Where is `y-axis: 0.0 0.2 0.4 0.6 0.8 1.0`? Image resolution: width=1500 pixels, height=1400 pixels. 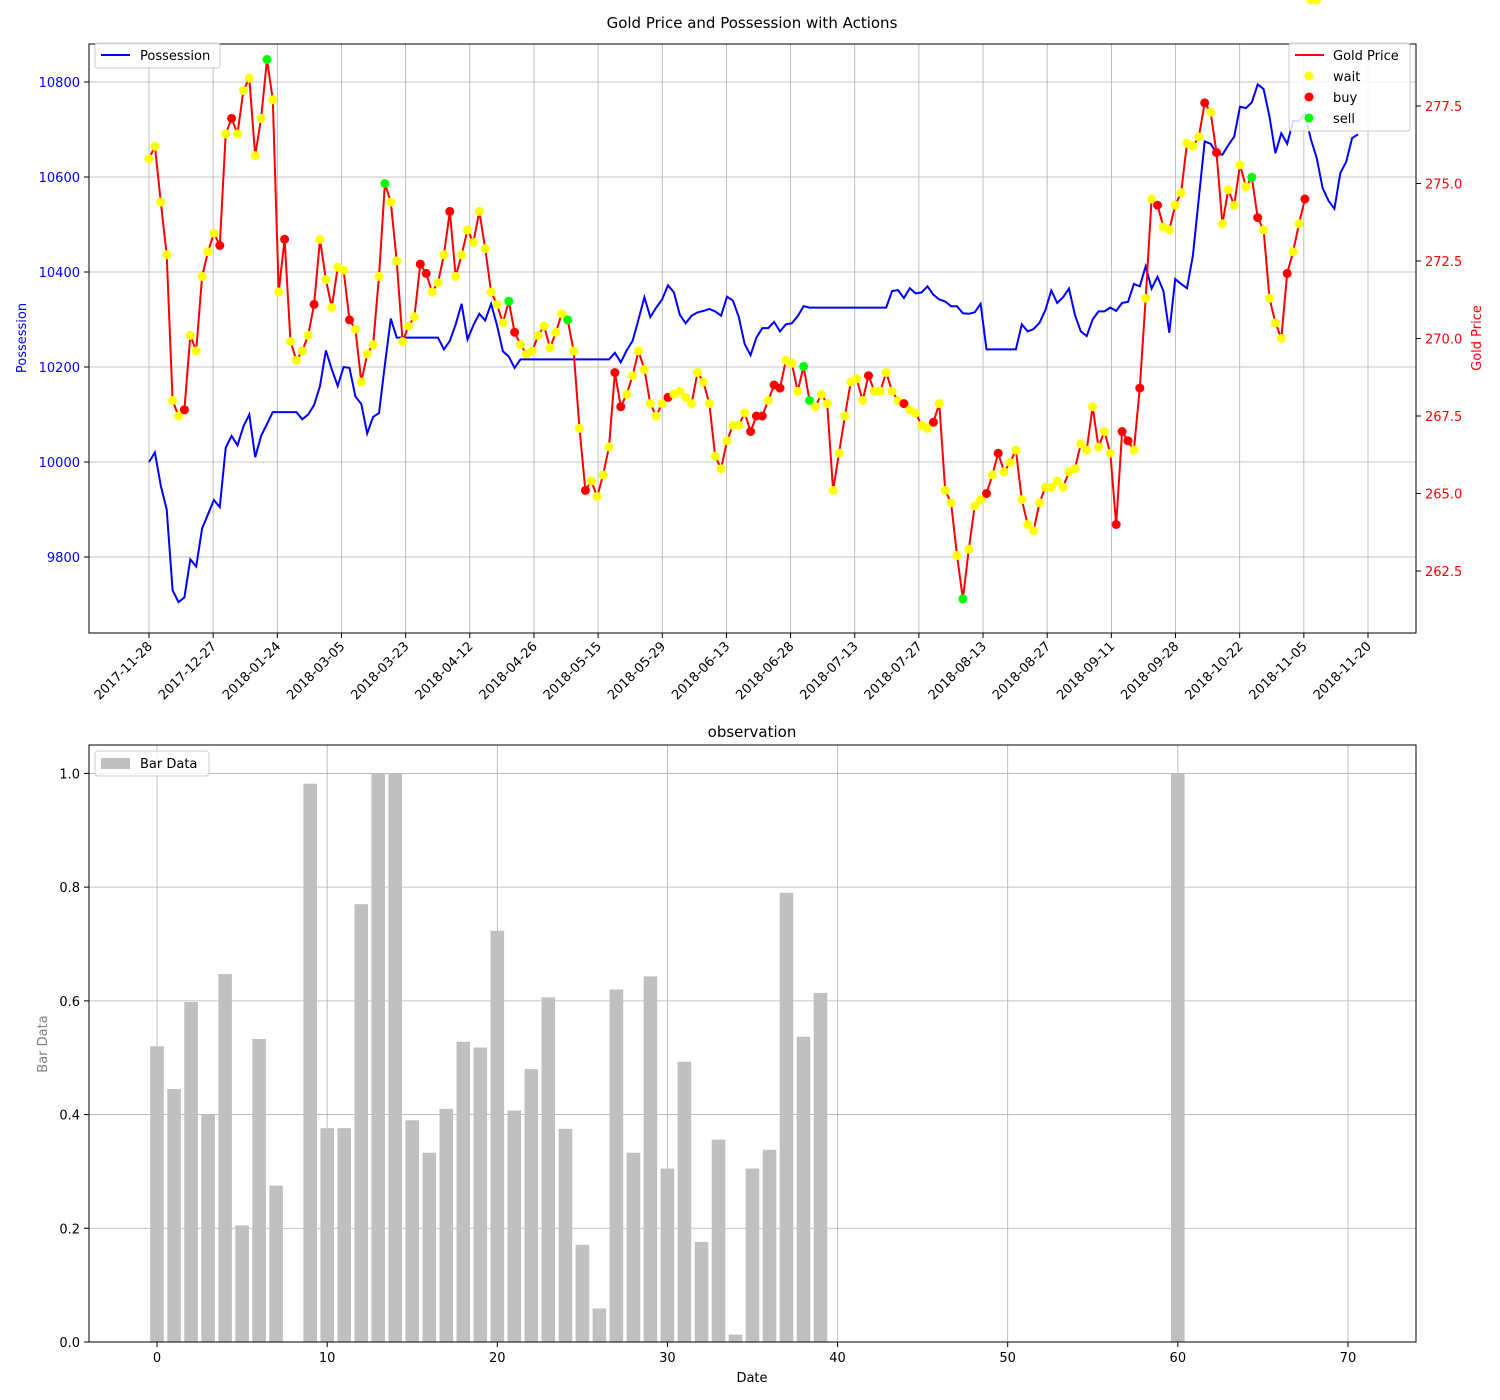
y-axis: 0.0 0.2 0.4 0.6 0.8 1.0 is located at coordinates (74, 1059).